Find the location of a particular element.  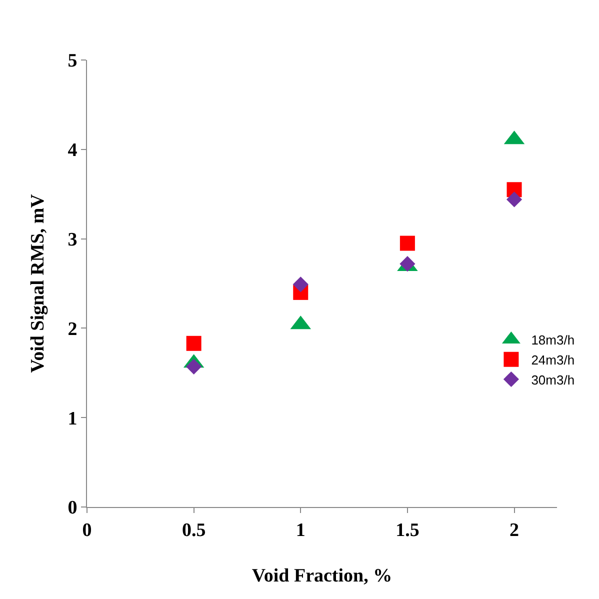

y-tick-label: 5 is located at coordinates (73, 61).